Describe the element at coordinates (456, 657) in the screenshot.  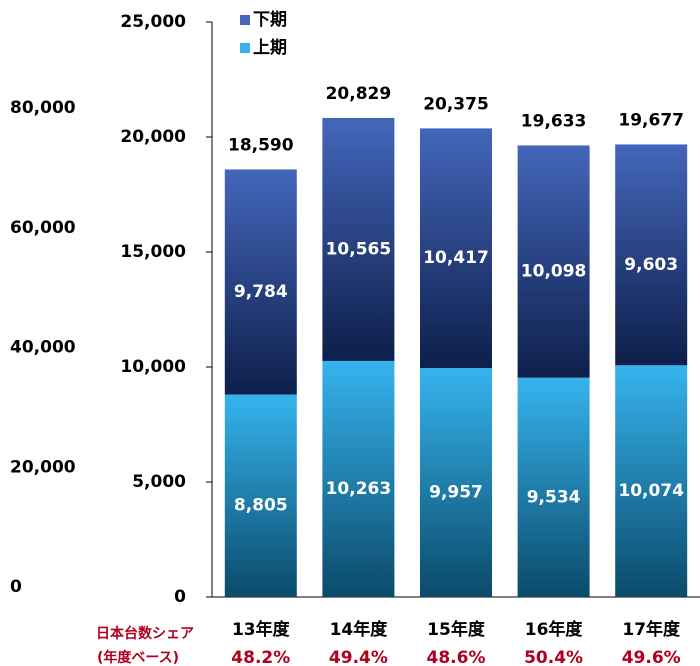
I see `share-value: 48.6%` at that location.